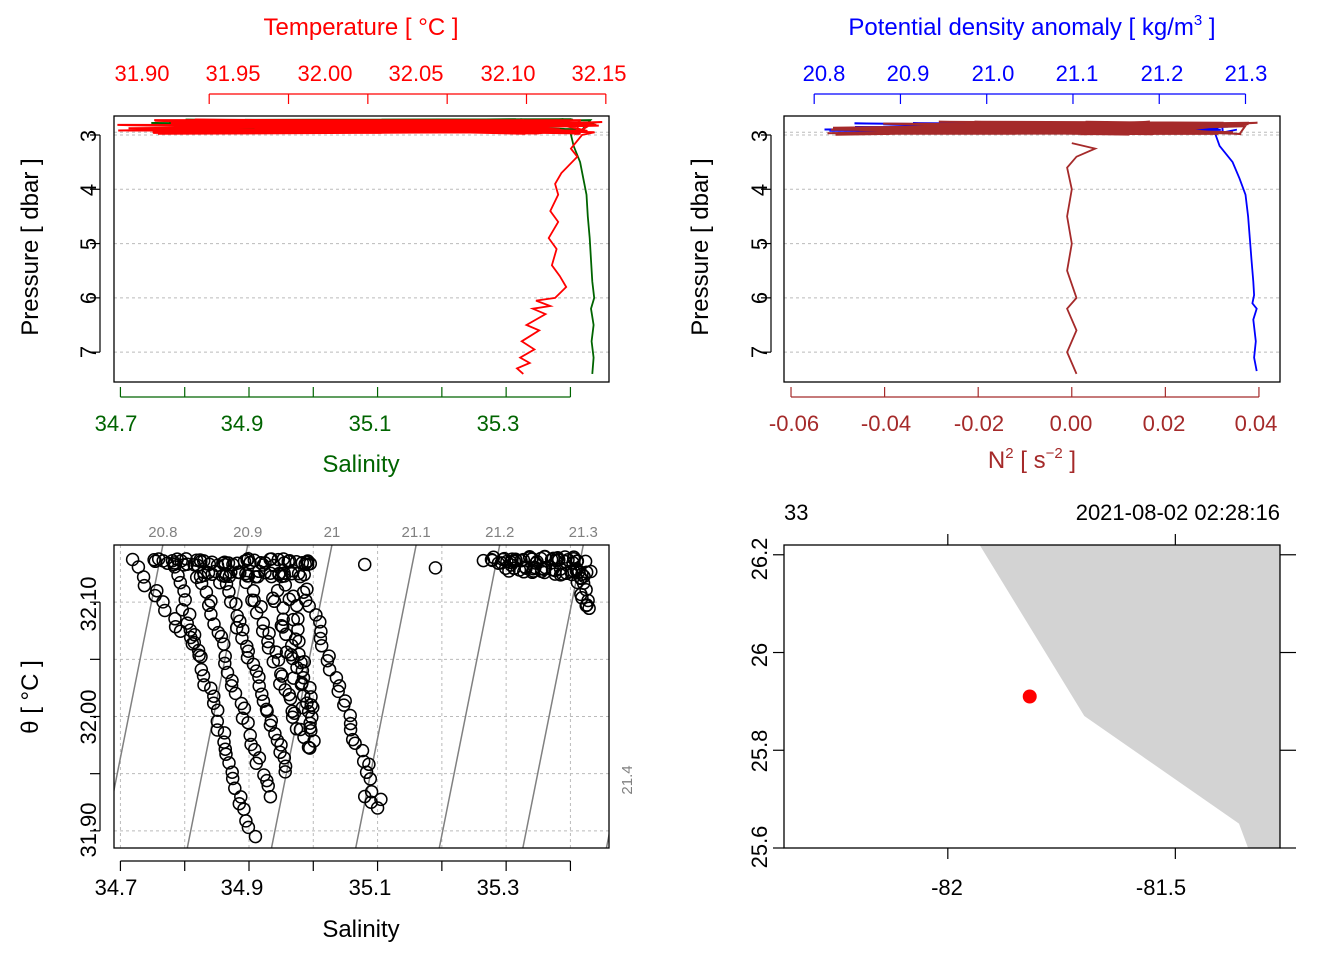 This screenshot has width=1344, height=960. I want to click on density-axis-title: Potential density anomaly [ kg/m3 ], so click(1031, 26).